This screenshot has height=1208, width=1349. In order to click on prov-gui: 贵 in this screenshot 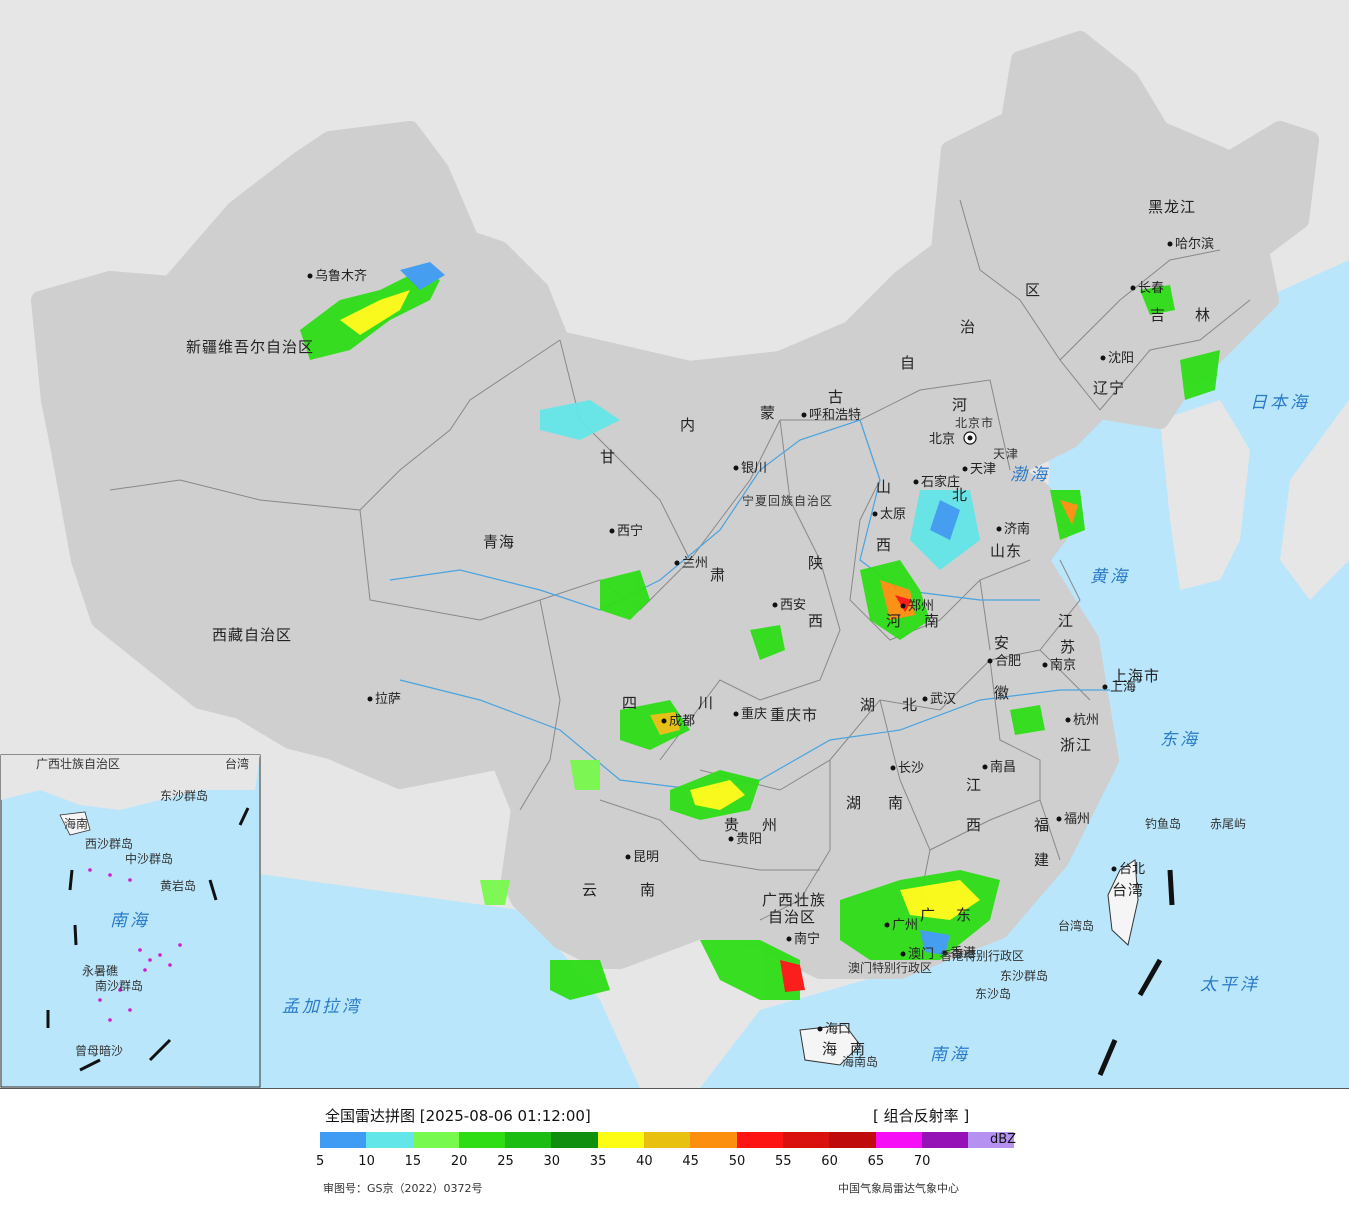, I will do `click(732, 825)`.